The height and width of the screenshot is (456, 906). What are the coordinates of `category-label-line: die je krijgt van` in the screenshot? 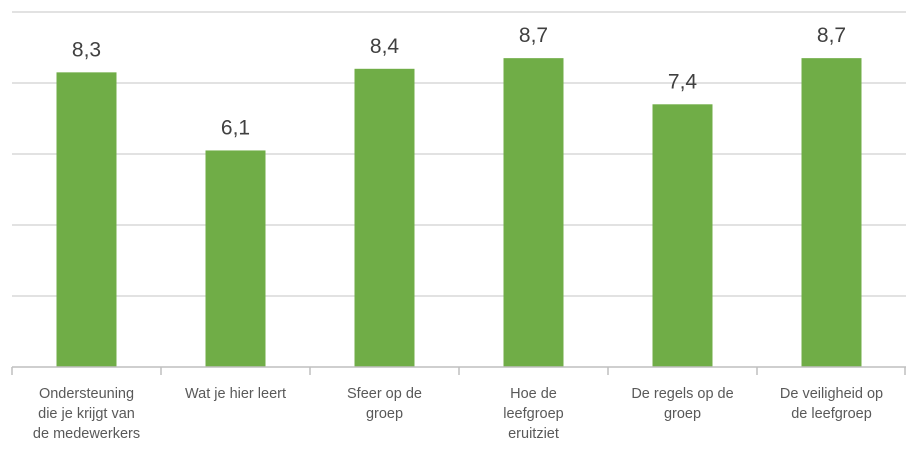 It's located at (86, 414).